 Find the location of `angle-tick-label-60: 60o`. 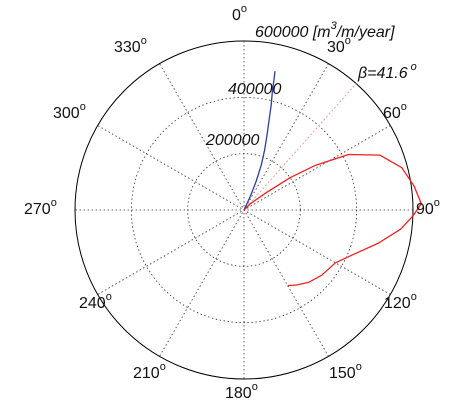

angle-tick-label-60: 60o is located at coordinates (395, 111).